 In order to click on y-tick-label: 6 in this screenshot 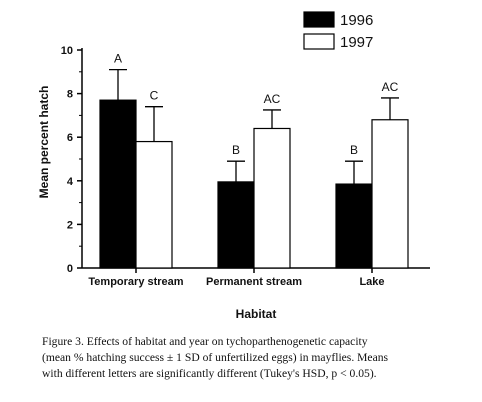, I will do `click(70, 138)`.